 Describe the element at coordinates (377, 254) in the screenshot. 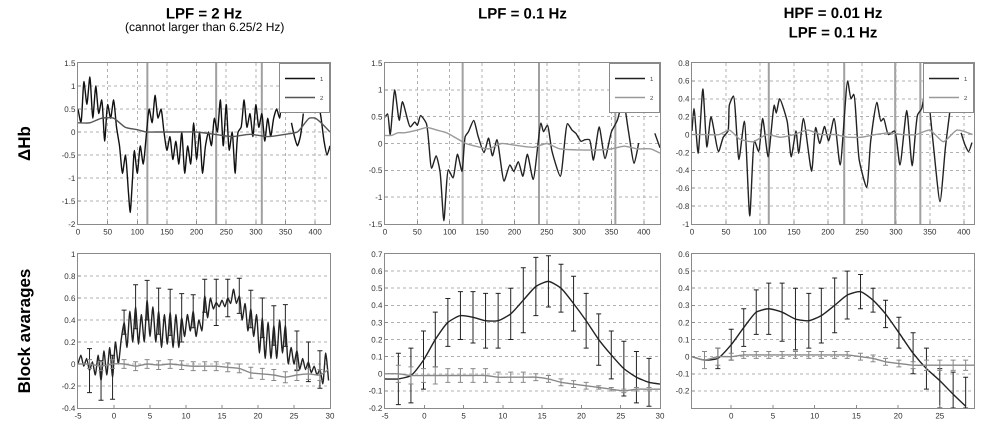

I see `y-tick-label: 0.7` at that location.